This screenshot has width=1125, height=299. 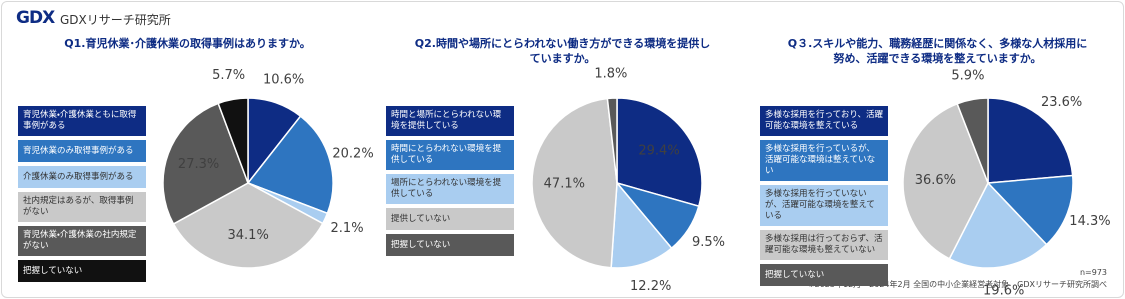 What do you see at coordinates (935, 180) in the screenshot?
I see `data-label: 36.6%` at bounding box center [935, 180].